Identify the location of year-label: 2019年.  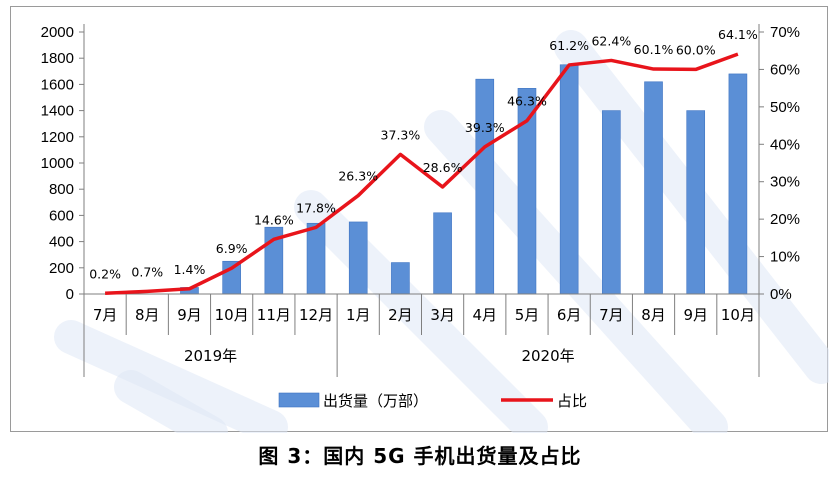
(210, 356).